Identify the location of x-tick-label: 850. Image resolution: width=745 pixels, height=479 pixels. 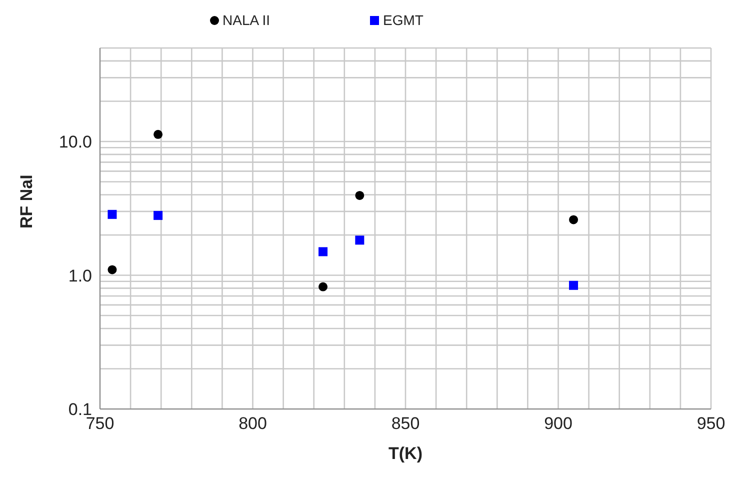
(405, 424).